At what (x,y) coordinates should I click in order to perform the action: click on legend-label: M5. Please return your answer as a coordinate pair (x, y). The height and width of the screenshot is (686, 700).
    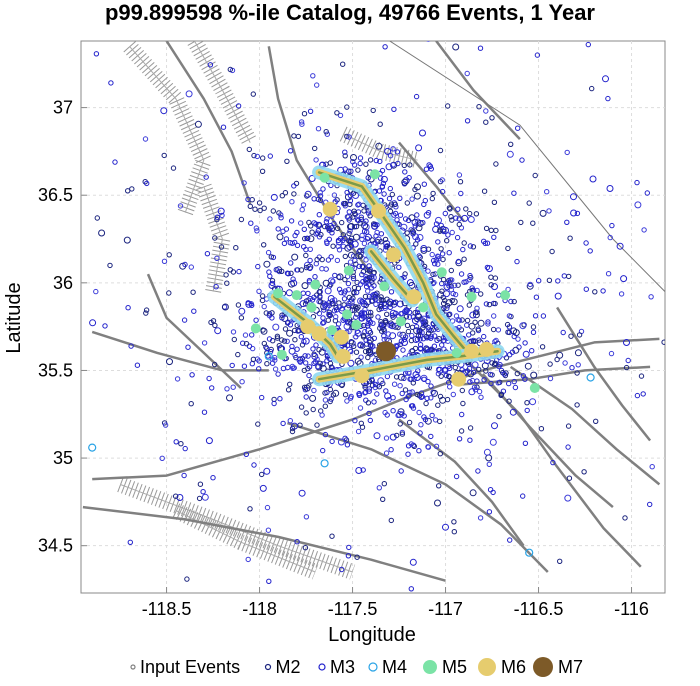
    Looking at the image, I should click on (454, 667).